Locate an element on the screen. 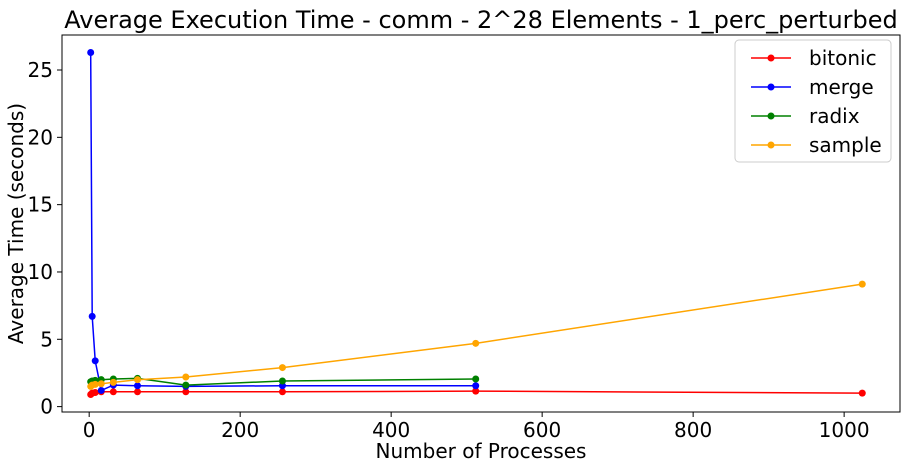  legend-label: bitonic is located at coordinates (843, 58).